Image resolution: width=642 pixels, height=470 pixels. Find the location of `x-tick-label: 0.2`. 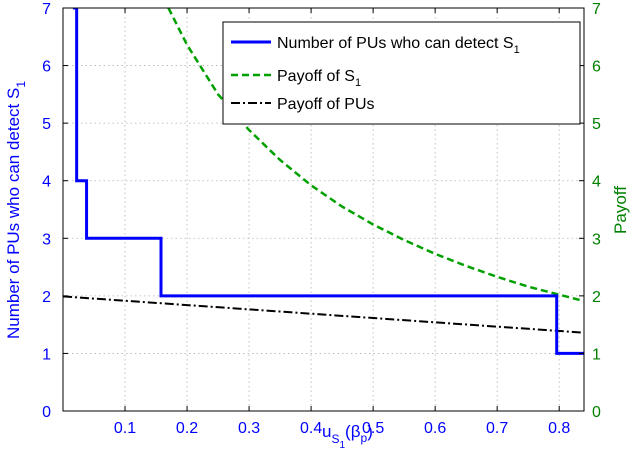

x-tick-label: 0.2 is located at coordinates (187, 428).